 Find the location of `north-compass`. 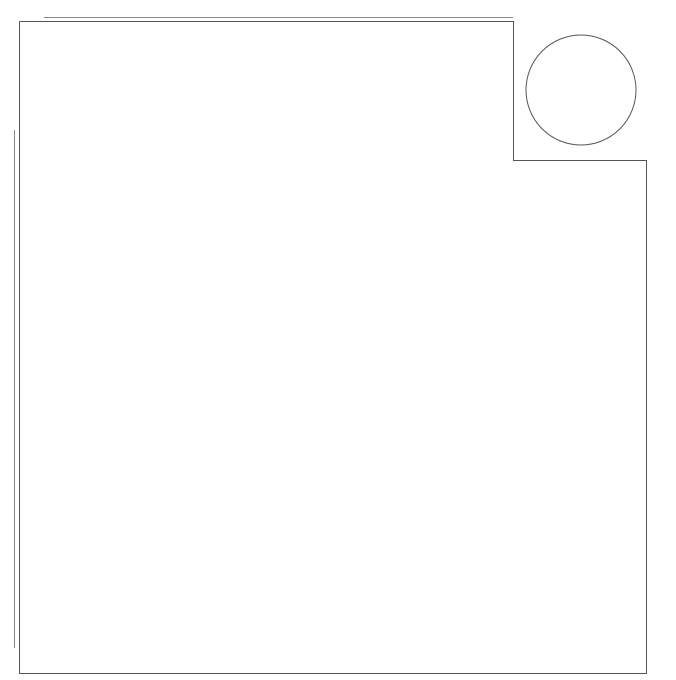

north-compass is located at coordinates (581, 90).